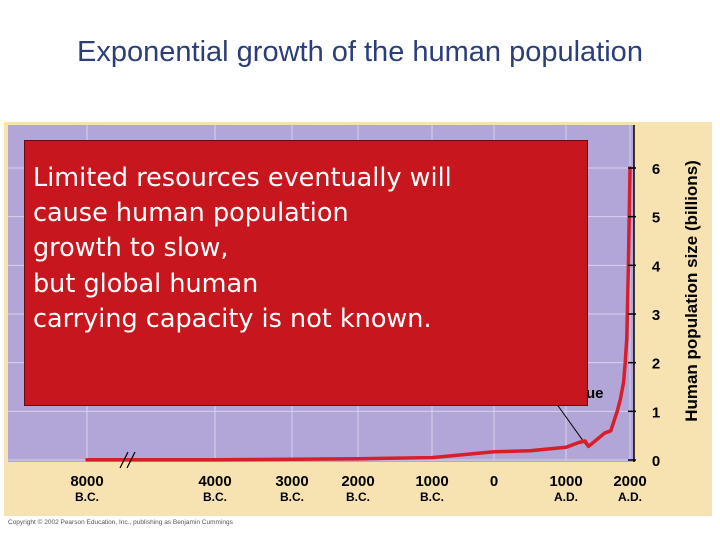 This screenshot has width=720, height=540. Describe the element at coordinates (656, 266) in the screenshot. I see `y-tick-label: 4` at that location.